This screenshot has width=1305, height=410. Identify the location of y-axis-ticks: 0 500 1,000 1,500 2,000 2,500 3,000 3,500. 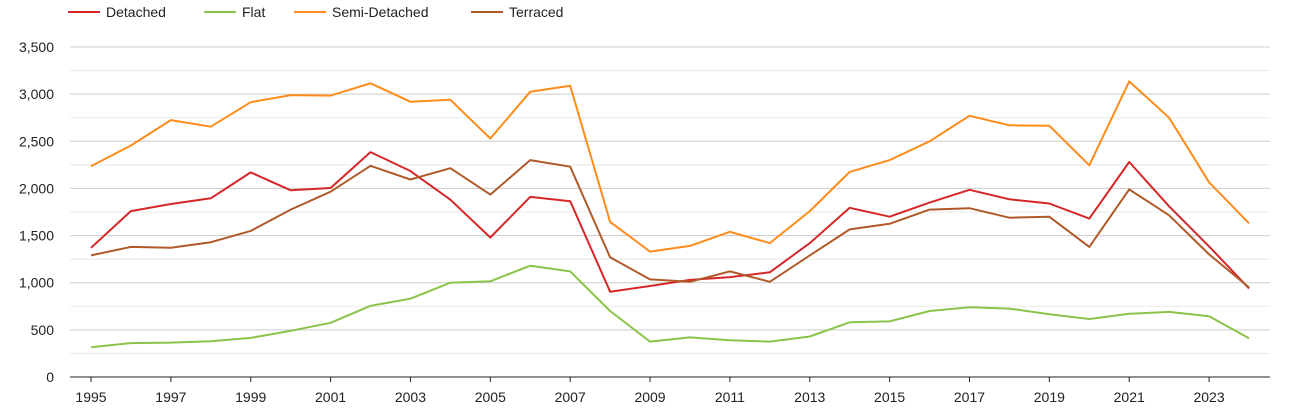
(36, 212).